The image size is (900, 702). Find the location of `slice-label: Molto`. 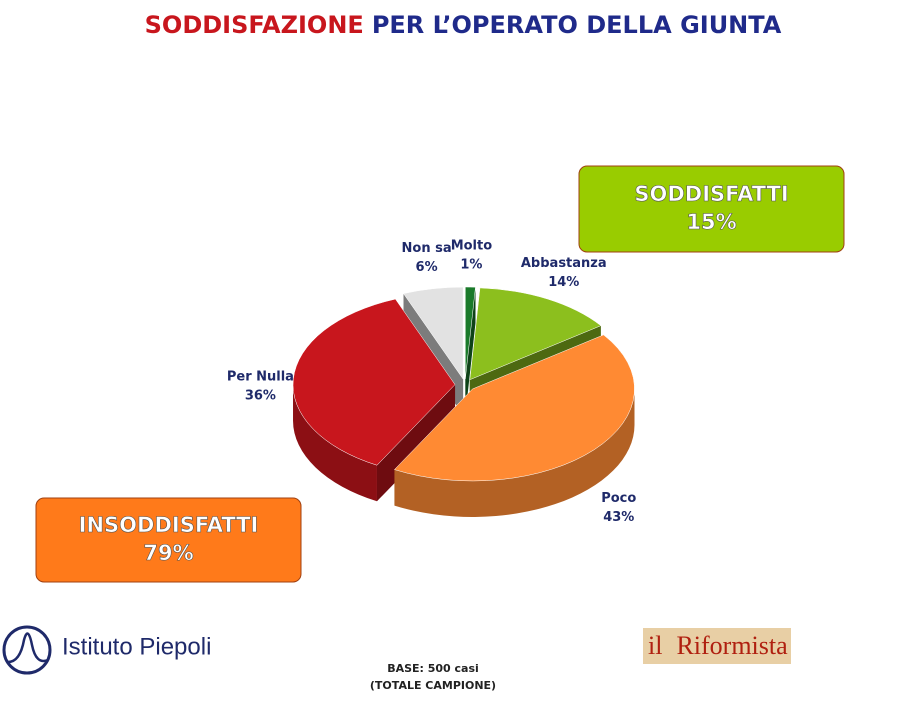

slice-label: Molto is located at coordinates (472, 246).